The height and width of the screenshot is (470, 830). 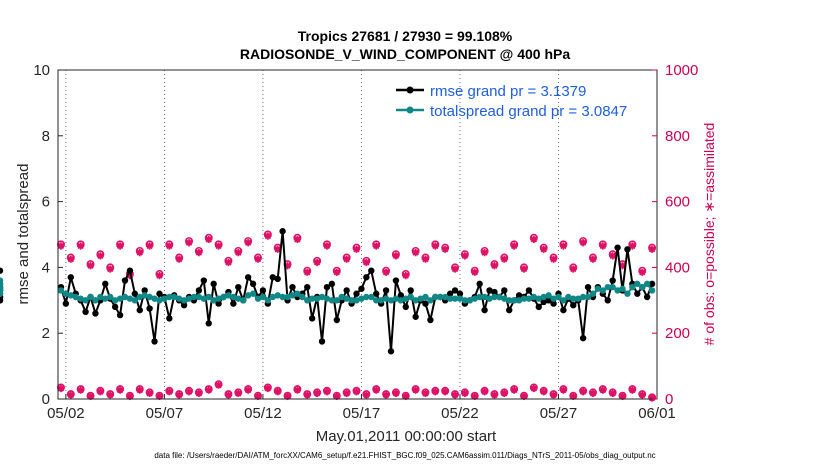 What do you see at coordinates (559, 413) in the screenshot?
I see `x-tick-label: 05/27` at bounding box center [559, 413].